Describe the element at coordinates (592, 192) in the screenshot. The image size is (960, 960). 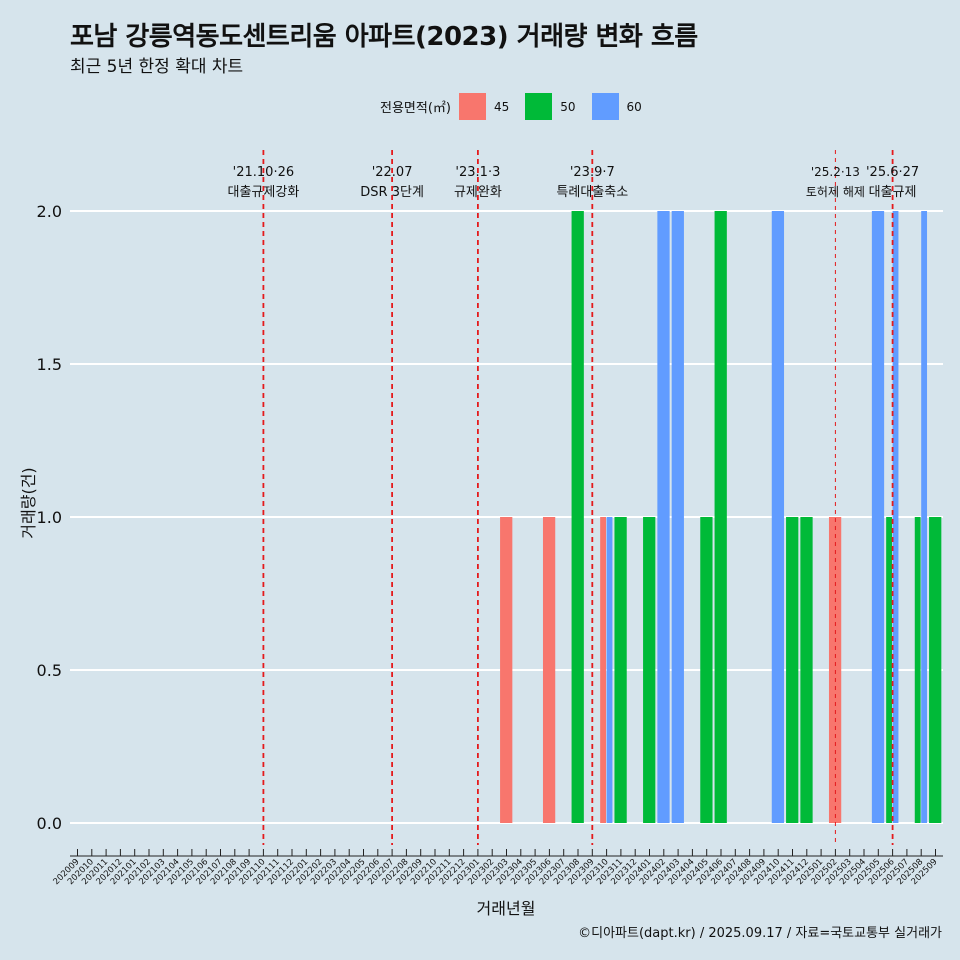
I see `event-label: 특례대출축소` at that location.